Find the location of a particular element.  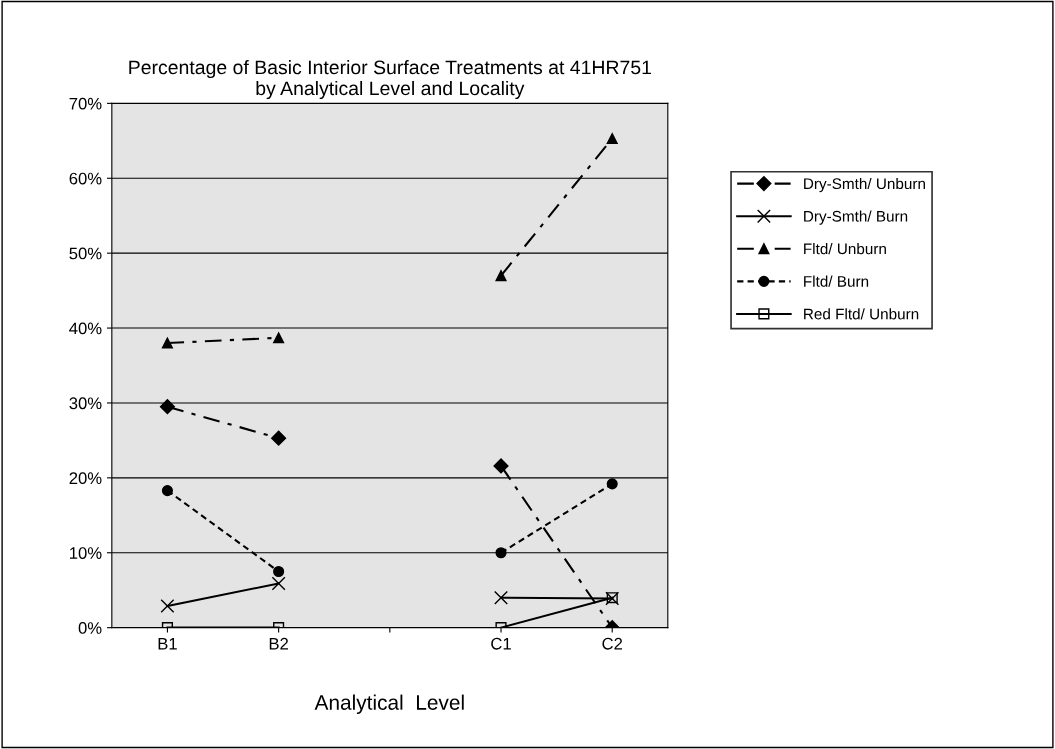

x-tick-label: B2 is located at coordinates (278, 643).